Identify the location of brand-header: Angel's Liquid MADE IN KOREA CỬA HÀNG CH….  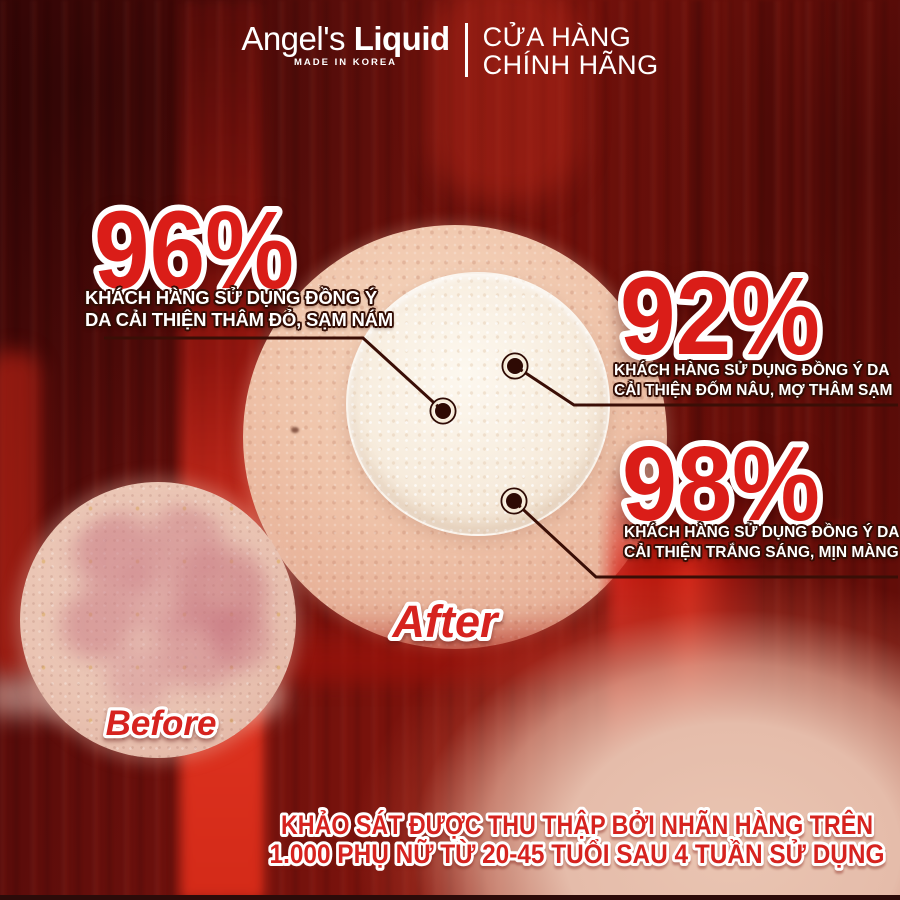
(450, 51).